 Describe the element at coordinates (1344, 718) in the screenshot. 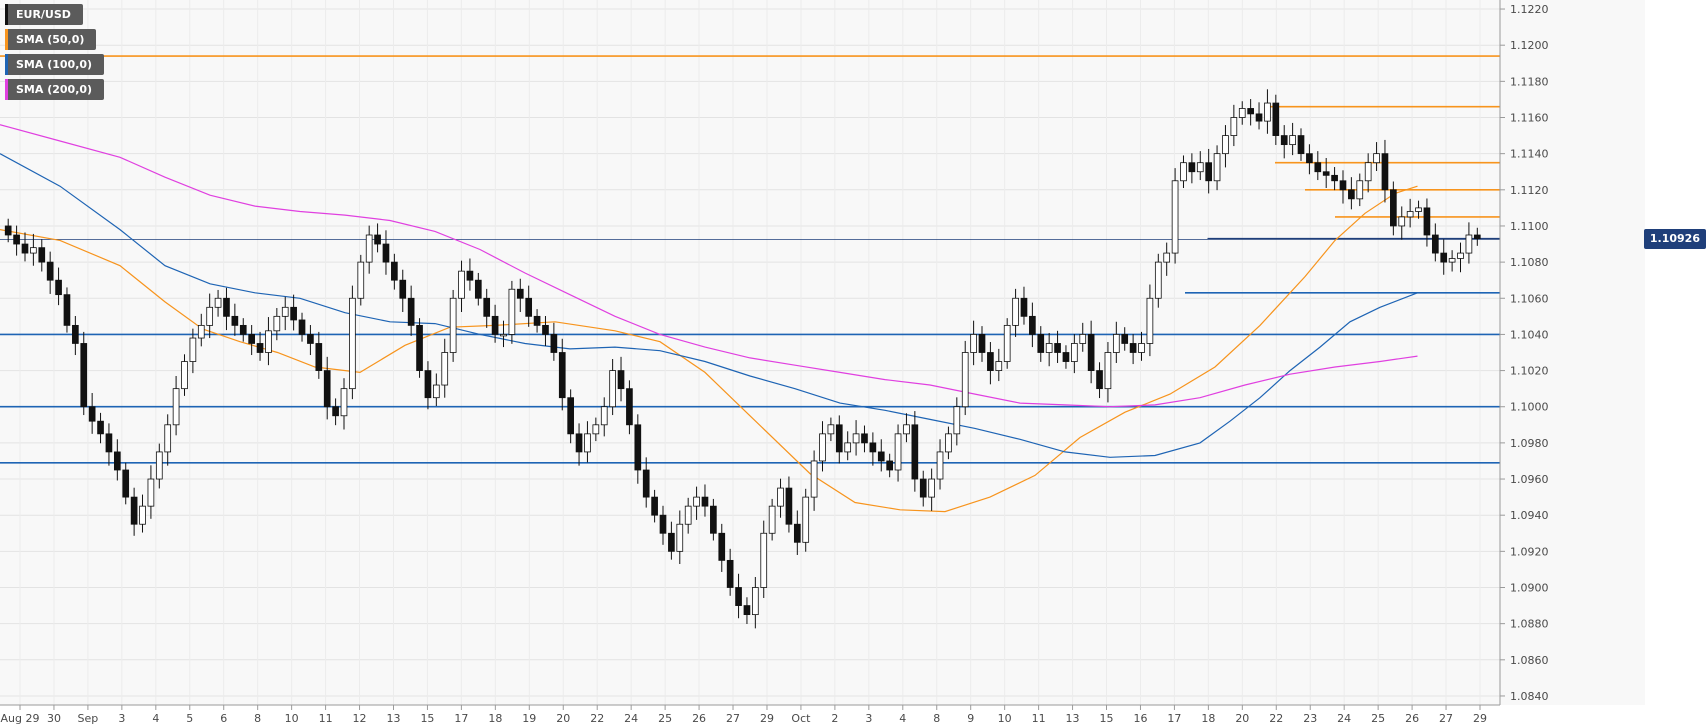

I see `x-tick-label: 24` at that location.